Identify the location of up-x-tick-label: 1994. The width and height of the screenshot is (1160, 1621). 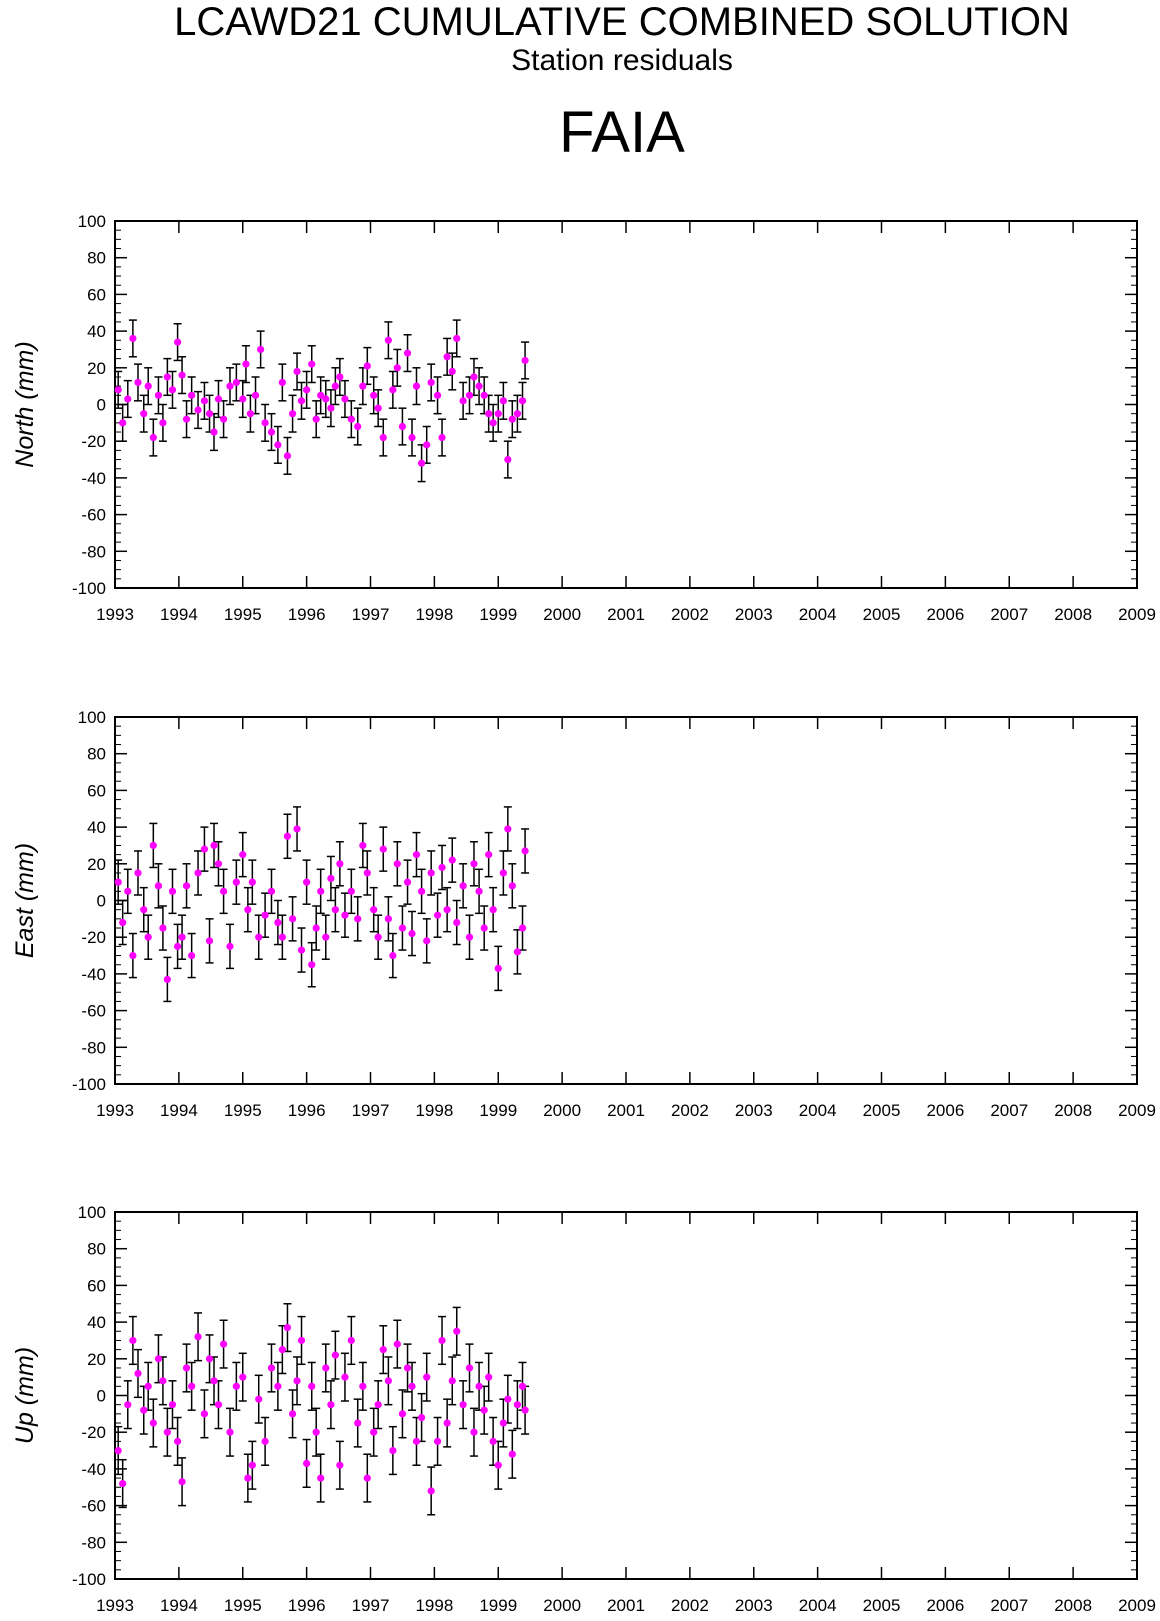
(179, 1605).